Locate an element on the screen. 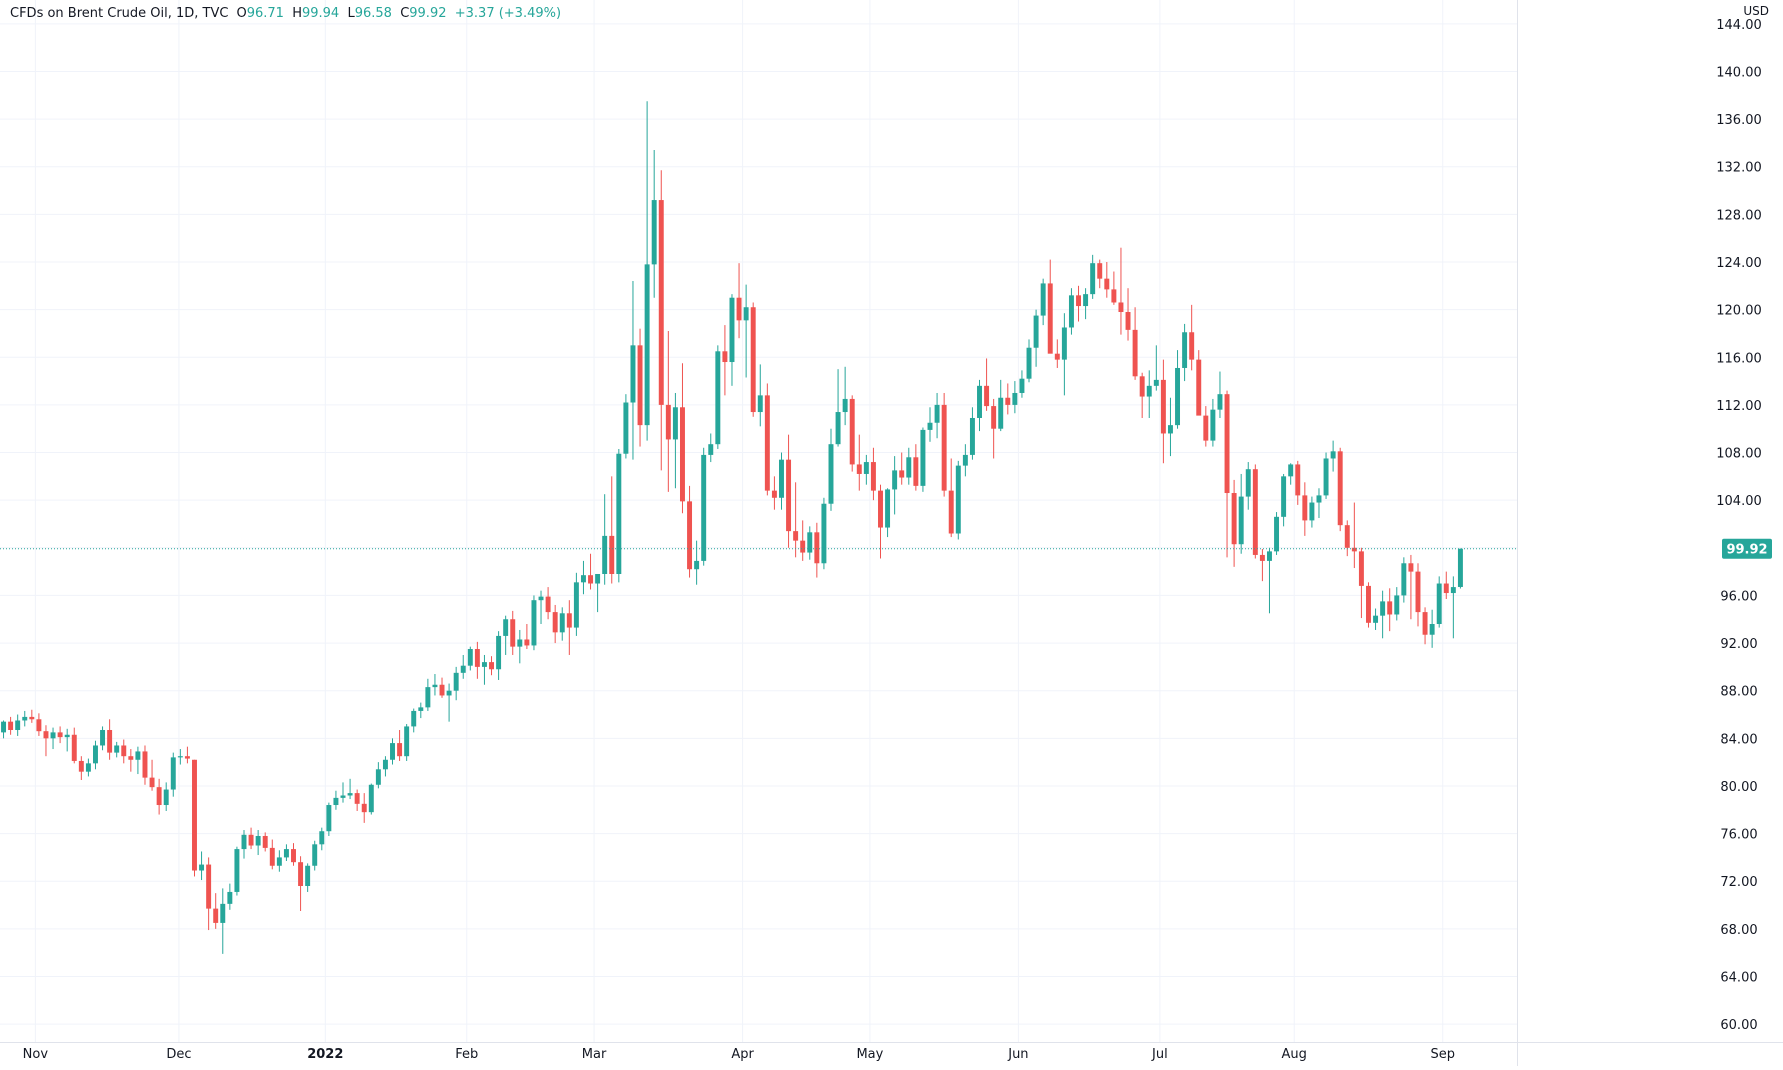 The image size is (1783, 1070). open-value: 96.71 is located at coordinates (265, 13).